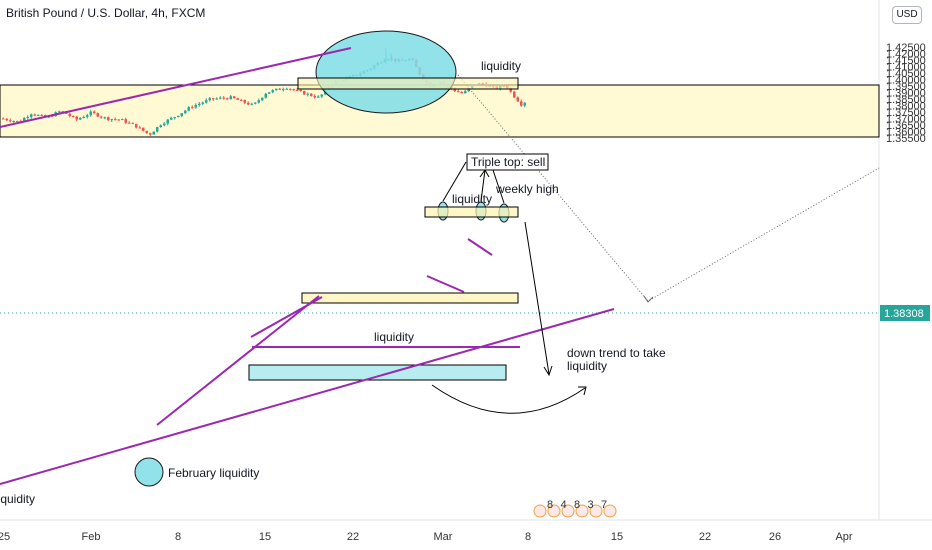 This screenshot has height=550, width=932. I want to click on time-tick-label: Apr, so click(843, 537).